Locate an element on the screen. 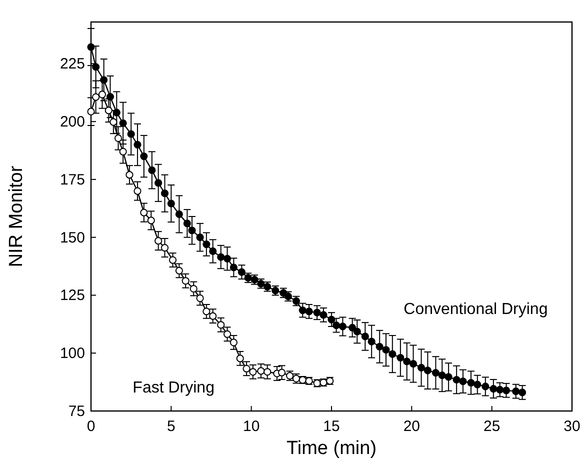 The height and width of the screenshot is (474, 587). x-tick-label: 30 is located at coordinates (572, 426).